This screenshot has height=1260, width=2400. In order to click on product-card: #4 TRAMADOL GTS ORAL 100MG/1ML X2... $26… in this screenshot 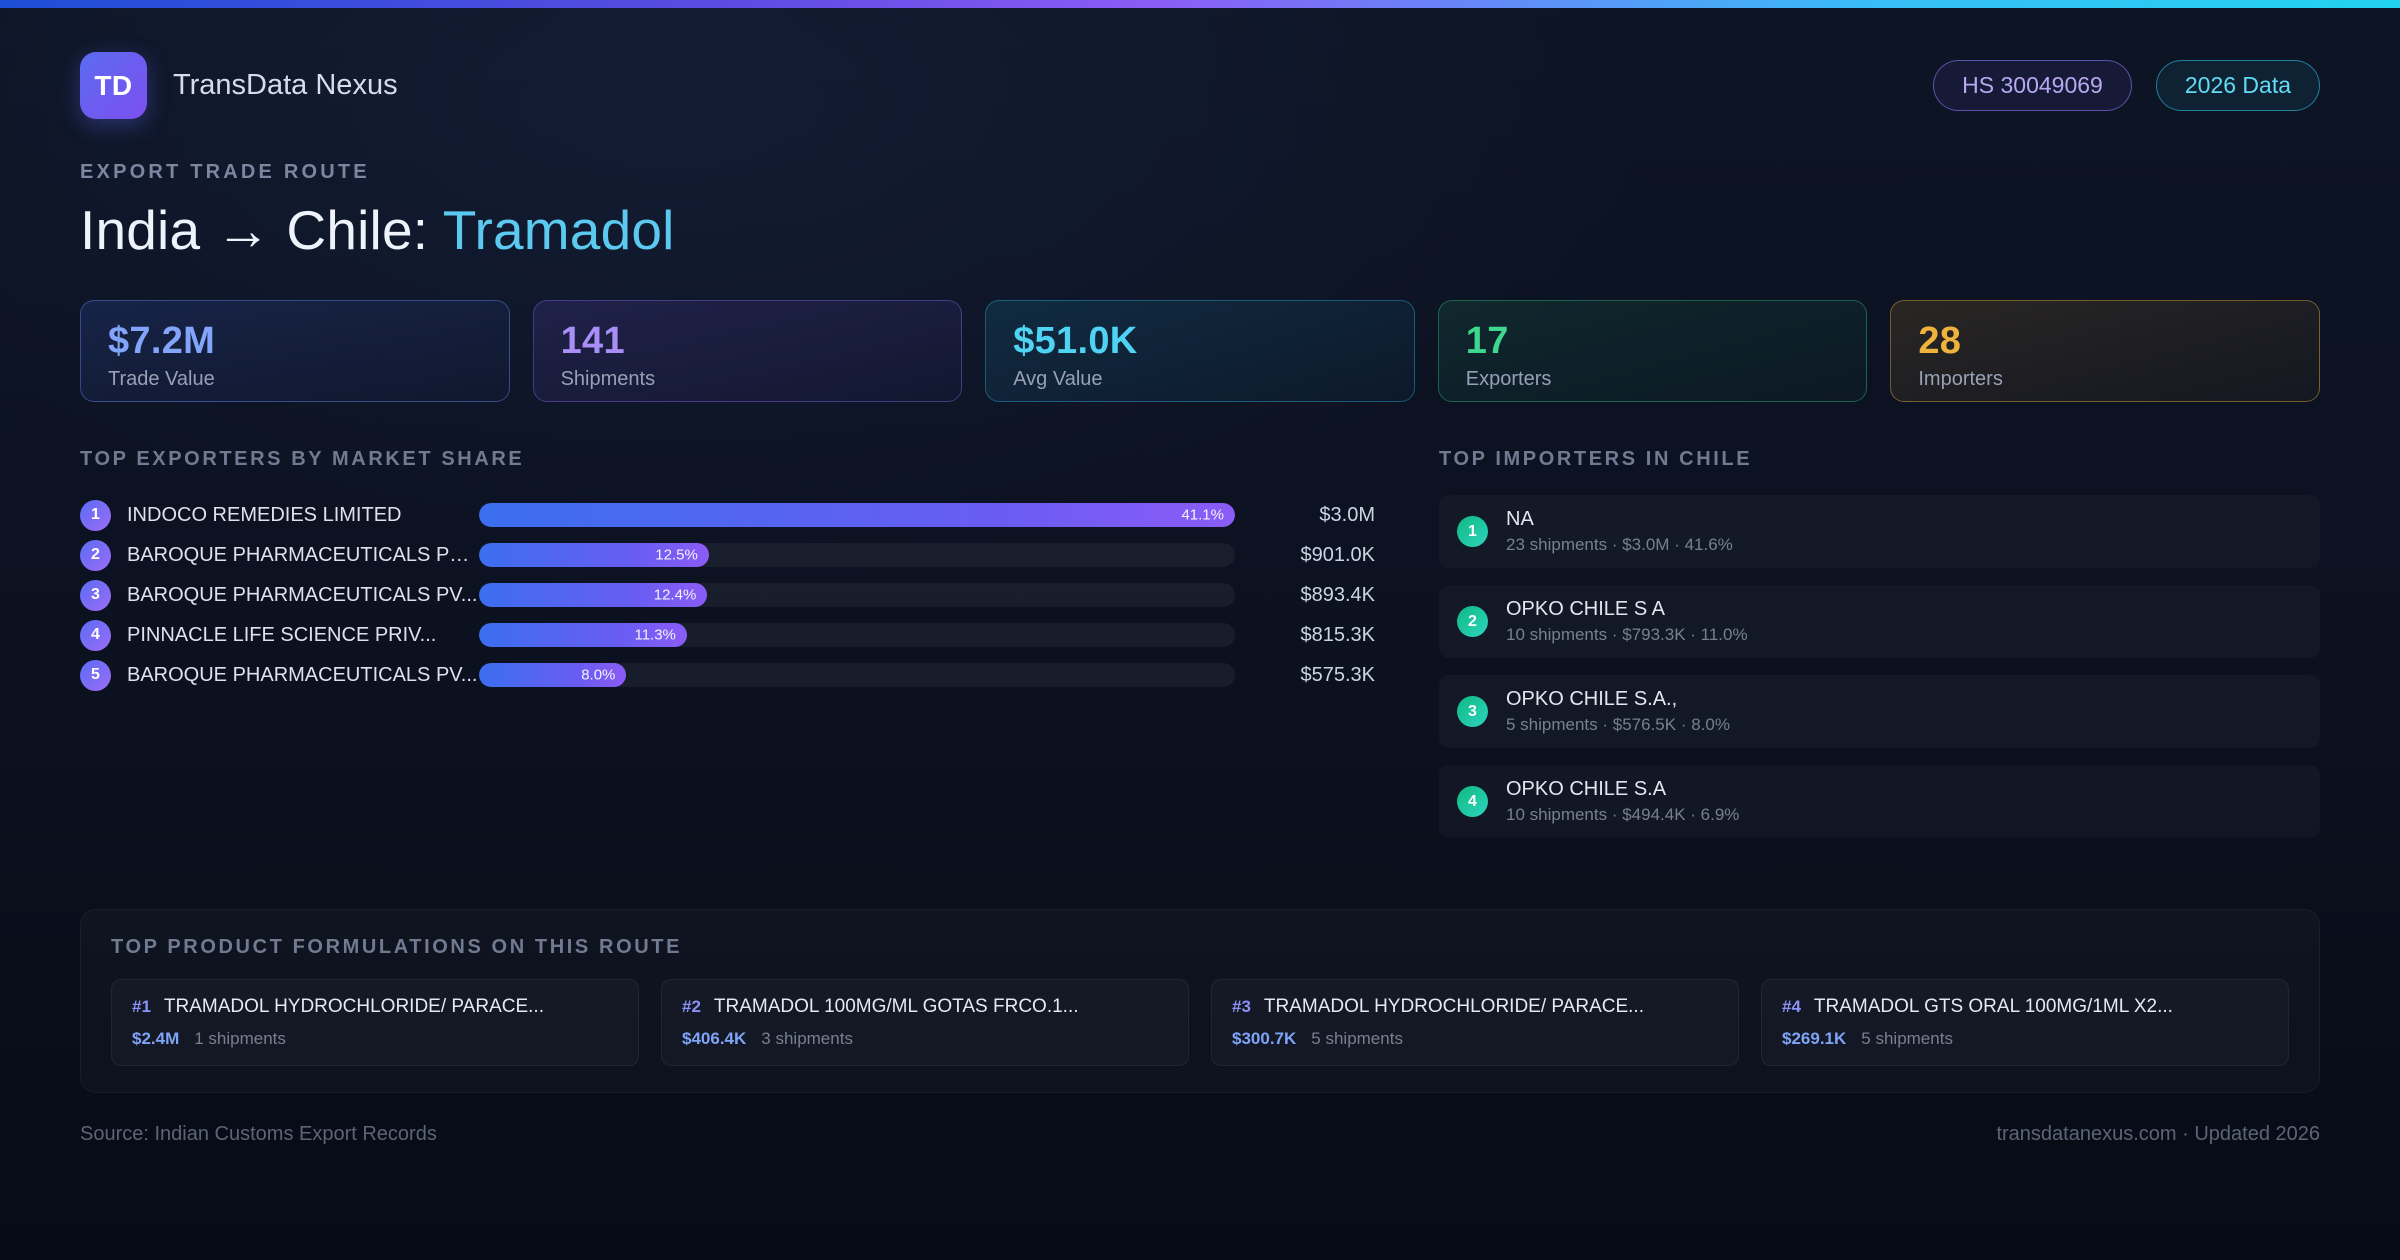, I will do `click(2025, 1022)`.